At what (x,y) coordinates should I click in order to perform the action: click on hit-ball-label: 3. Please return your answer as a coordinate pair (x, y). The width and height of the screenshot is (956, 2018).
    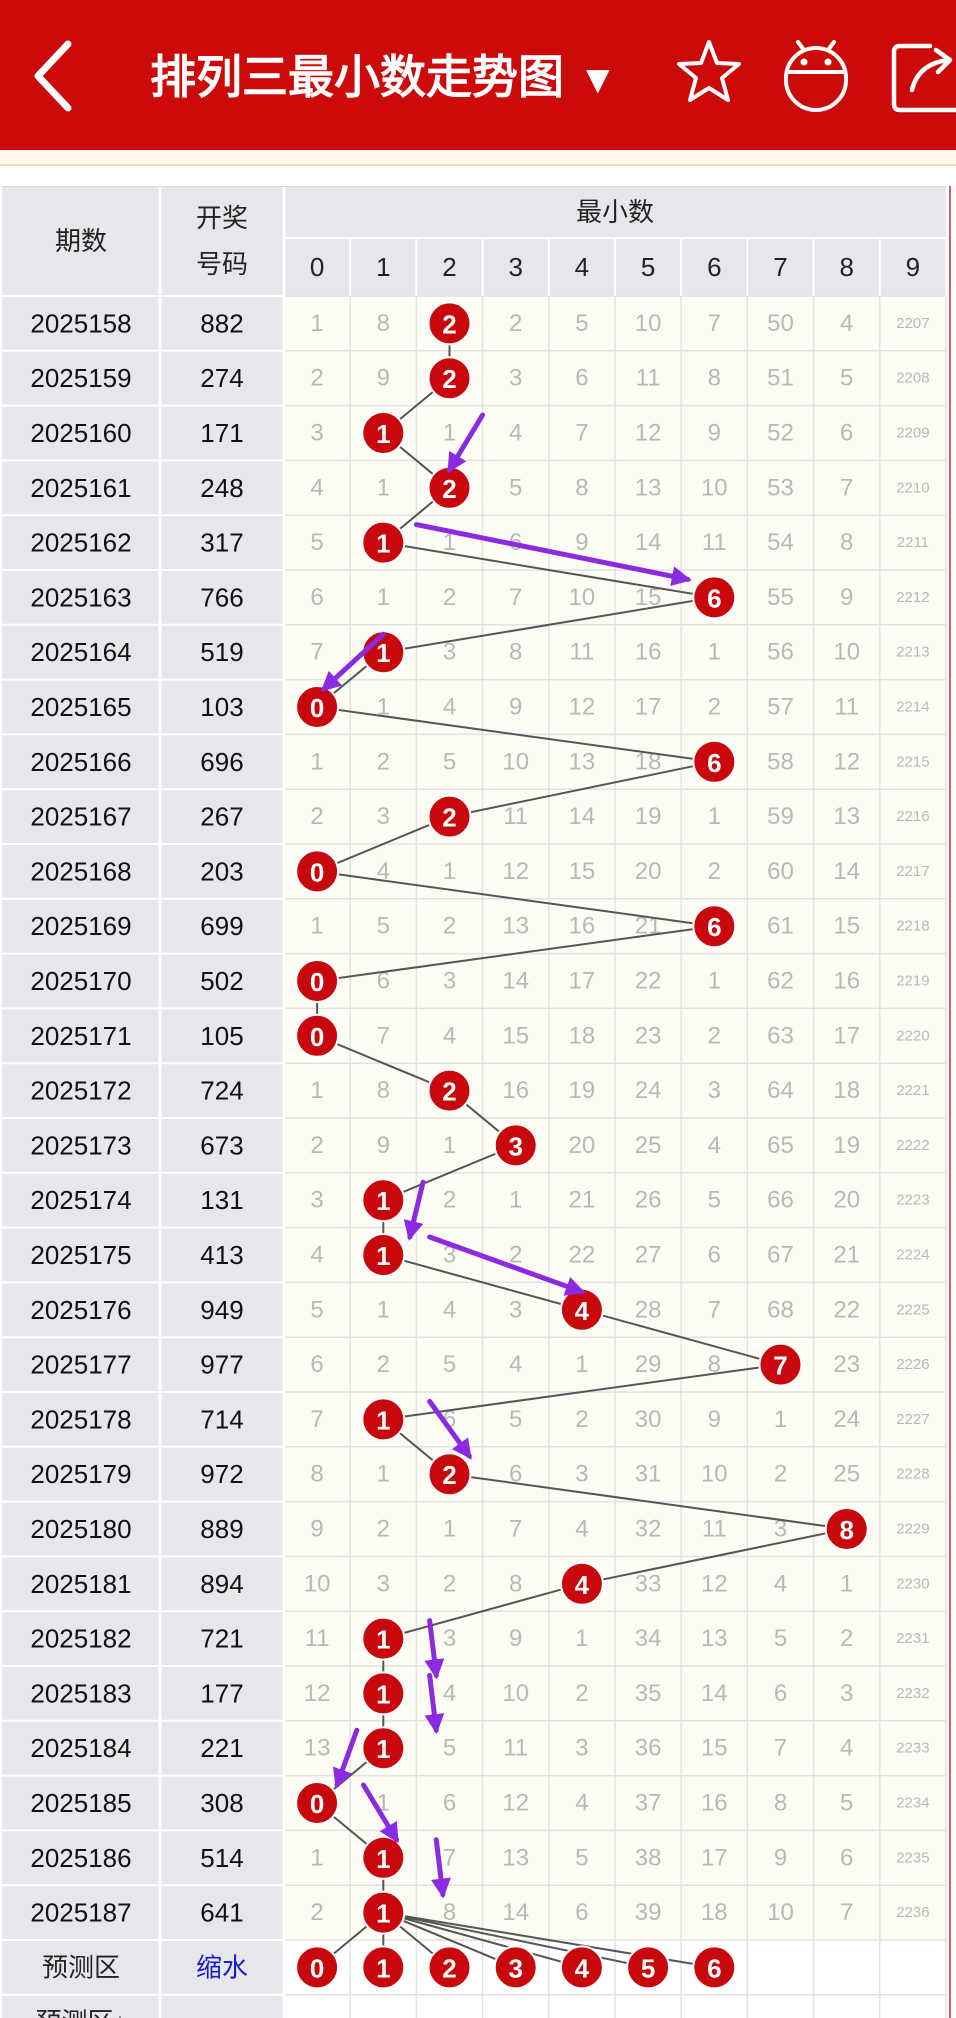
    Looking at the image, I should click on (515, 1146).